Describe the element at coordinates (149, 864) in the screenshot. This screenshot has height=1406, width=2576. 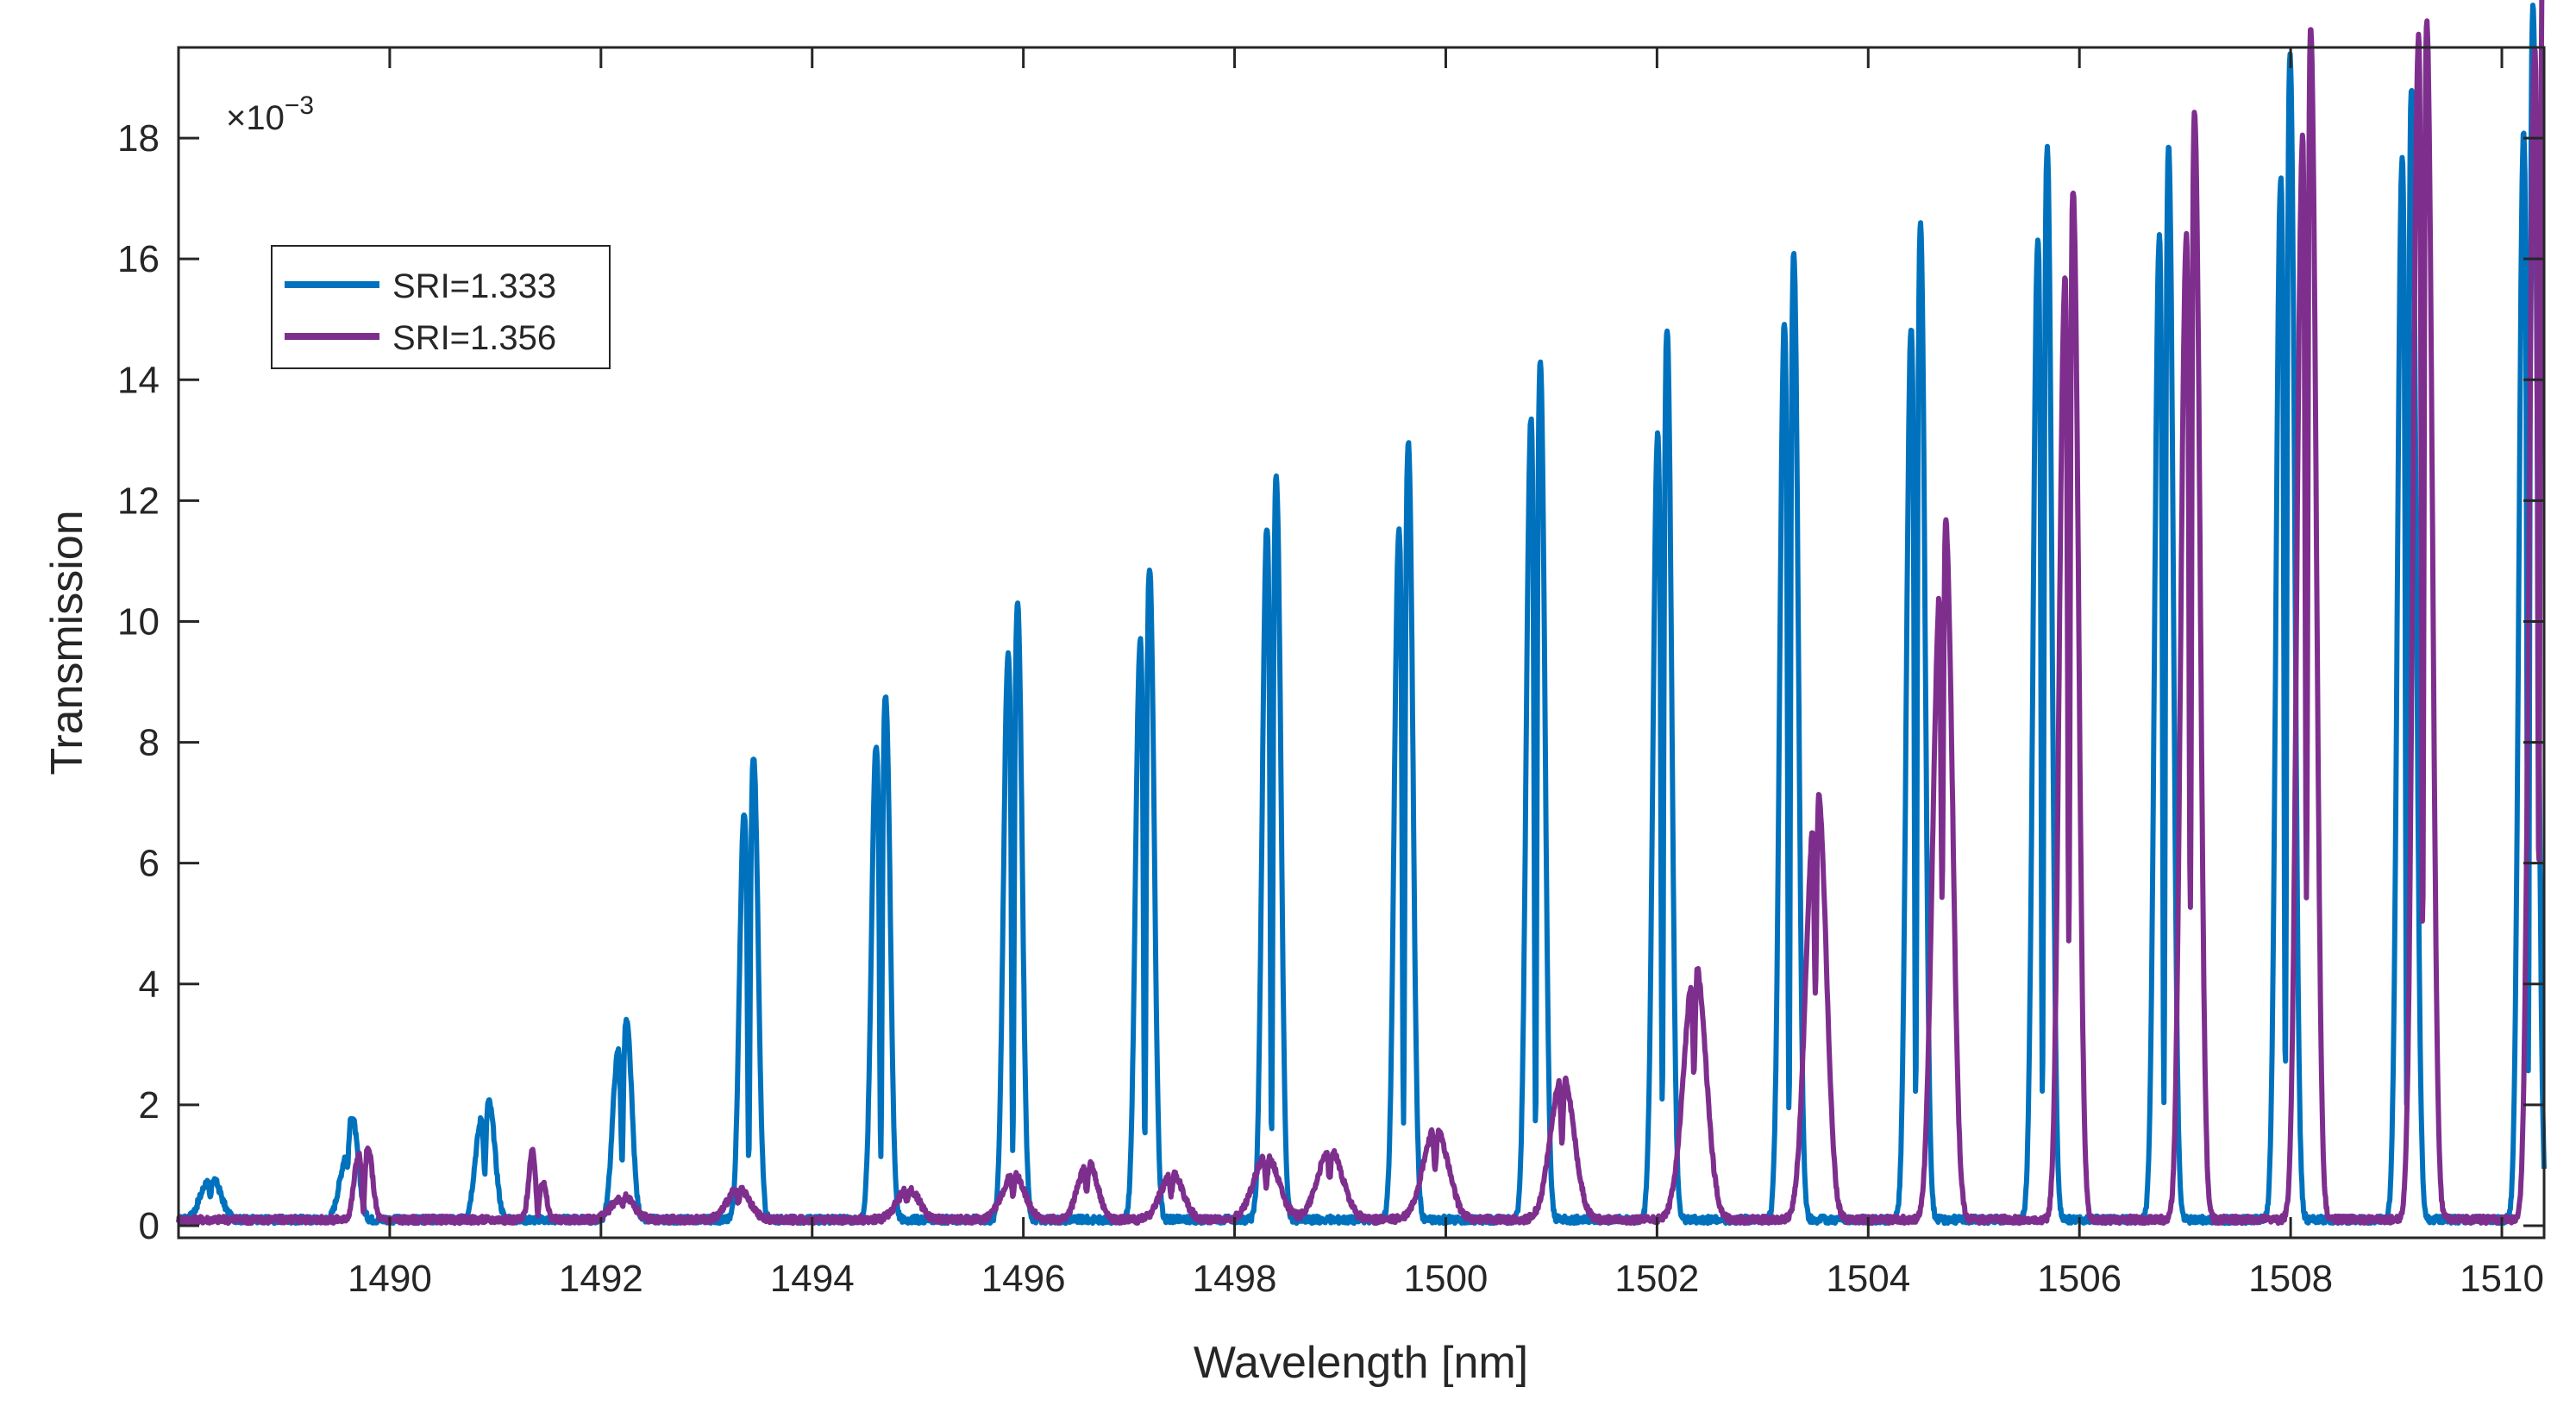
I see `y-tick-label: 6` at that location.